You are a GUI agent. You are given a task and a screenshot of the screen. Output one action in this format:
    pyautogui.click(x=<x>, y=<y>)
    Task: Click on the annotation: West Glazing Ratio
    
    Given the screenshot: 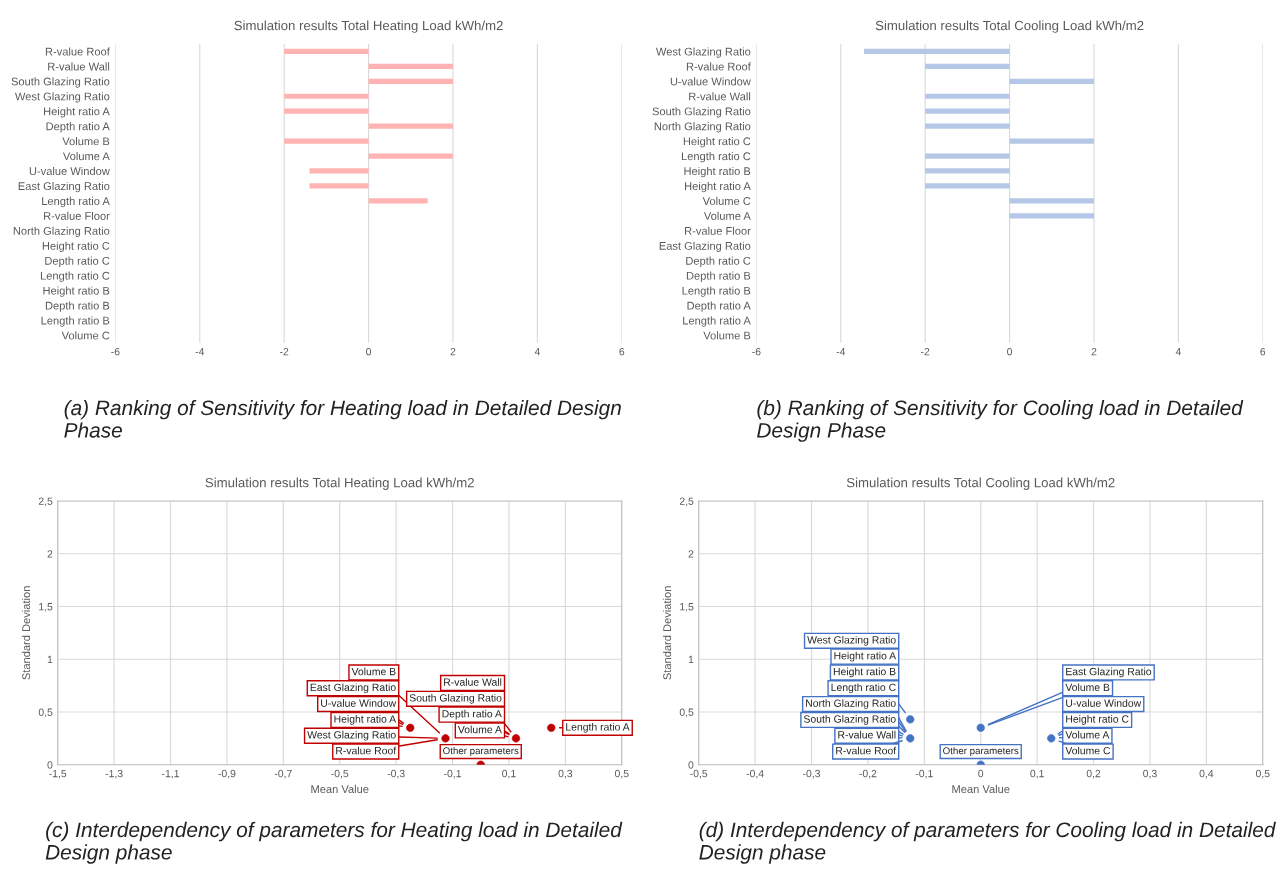 What is the action you would take?
    pyautogui.click(x=351, y=735)
    